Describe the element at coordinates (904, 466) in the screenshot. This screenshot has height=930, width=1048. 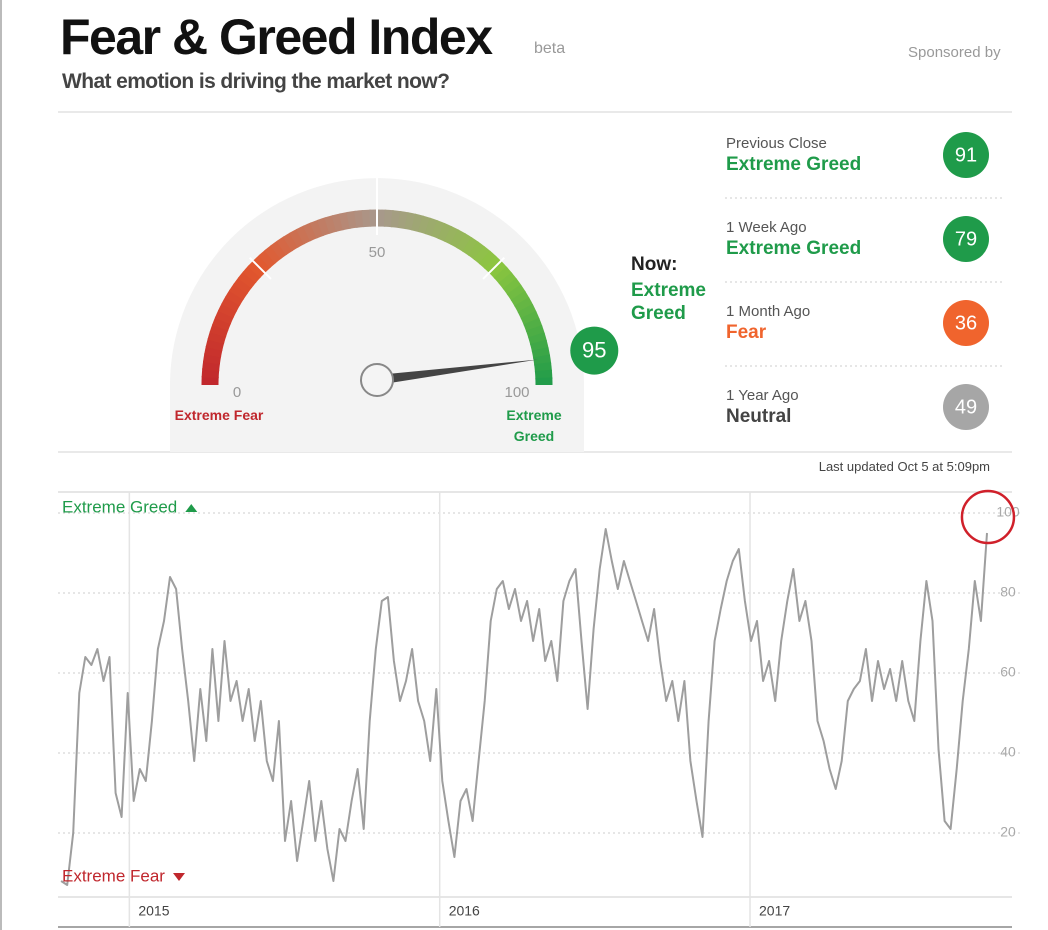
I see `last-updated: Last updated Oct 5 at 5:09pm` at that location.